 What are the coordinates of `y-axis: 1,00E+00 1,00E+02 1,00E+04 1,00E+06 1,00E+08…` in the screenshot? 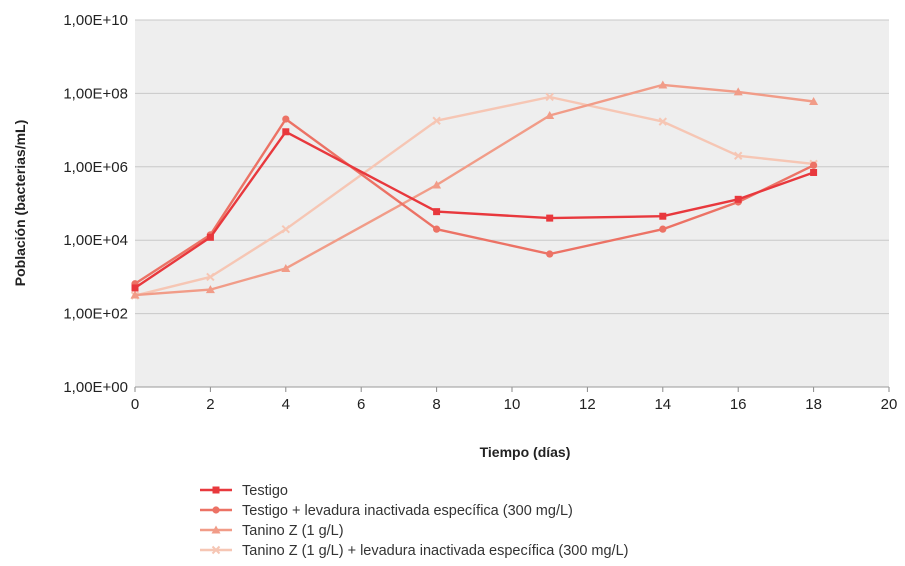 It's located at (95, 204).